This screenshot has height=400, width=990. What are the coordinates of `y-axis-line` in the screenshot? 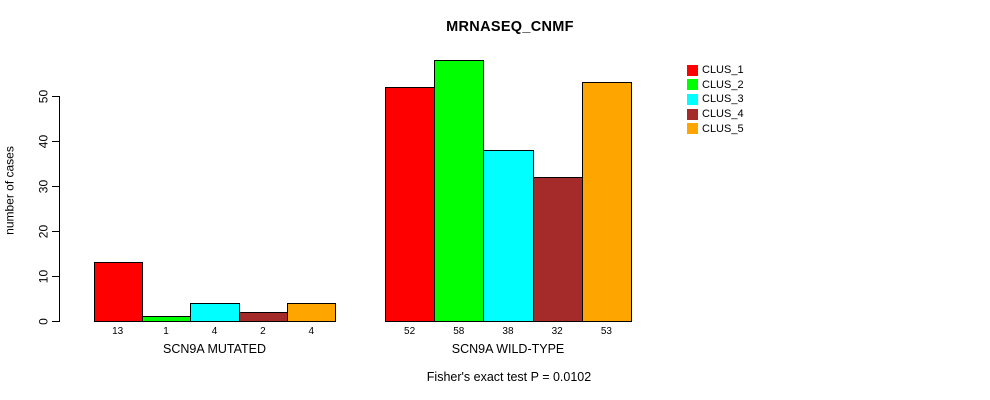 It's located at (59, 209).